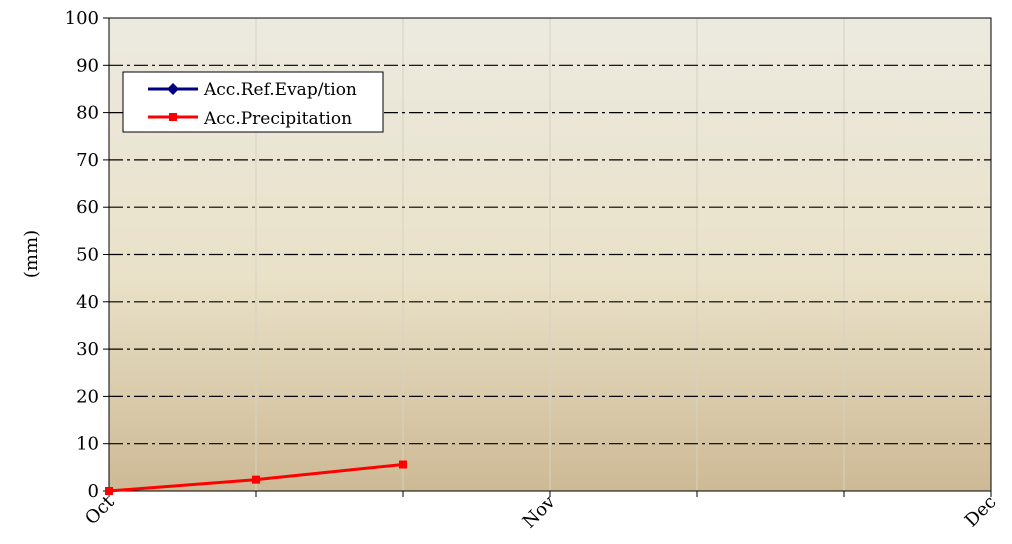 Image resolution: width=1012 pixels, height=544 pixels. What do you see at coordinates (87, 207) in the screenshot?
I see `y-tick-label: 60` at bounding box center [87, 207].